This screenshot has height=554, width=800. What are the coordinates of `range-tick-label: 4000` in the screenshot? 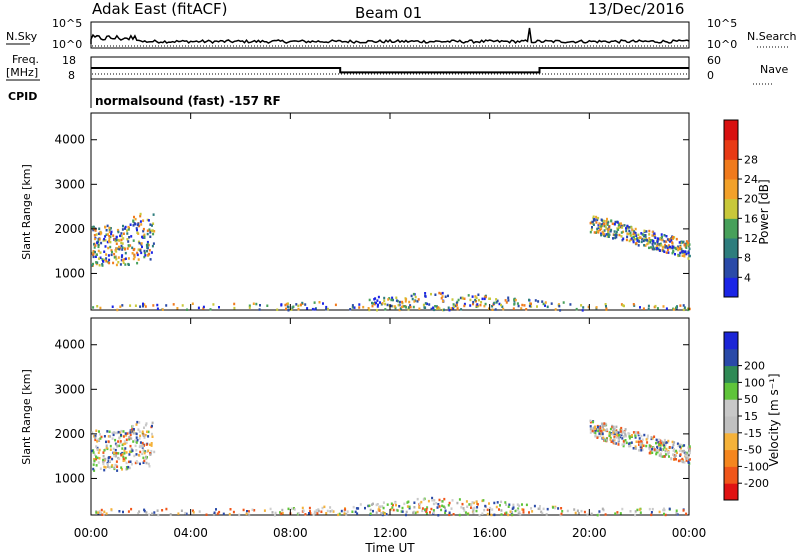 It's located at (69, 140).